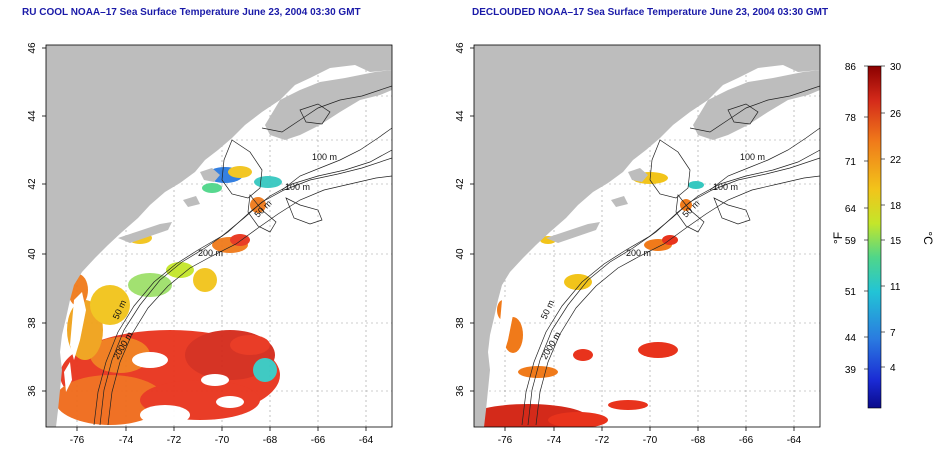 Image resolution: width=950 pixels, height=475 pixels. Describe the element at coordinates (896, 206) in the screenshot. I see `c-tick-18: 18` at that location.